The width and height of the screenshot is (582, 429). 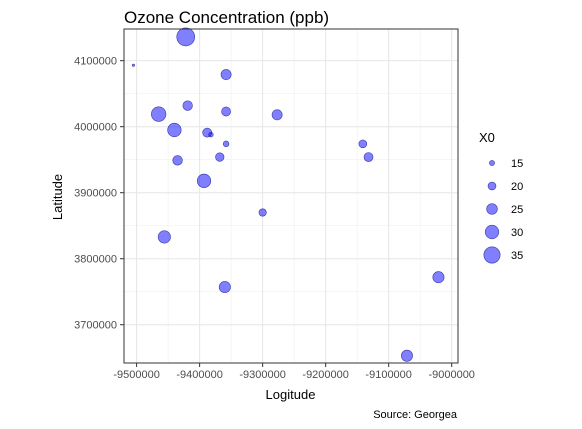 What do you see at coordinates (501, 197) in the screenshot?
I see `size-legend: X0 15 20 25 30 35` at bounding box center [501, 197].